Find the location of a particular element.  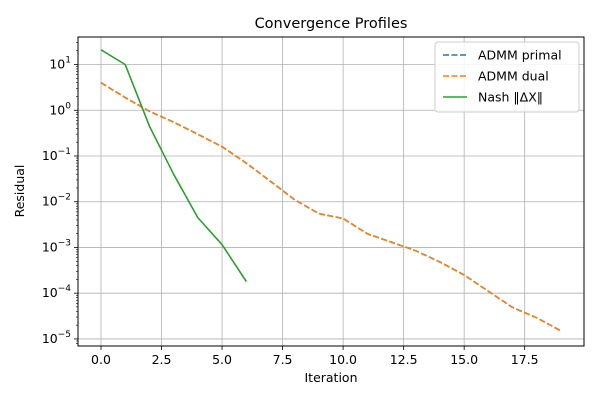

x-tick-label: 17.5 is located at coordinates (525, 359).